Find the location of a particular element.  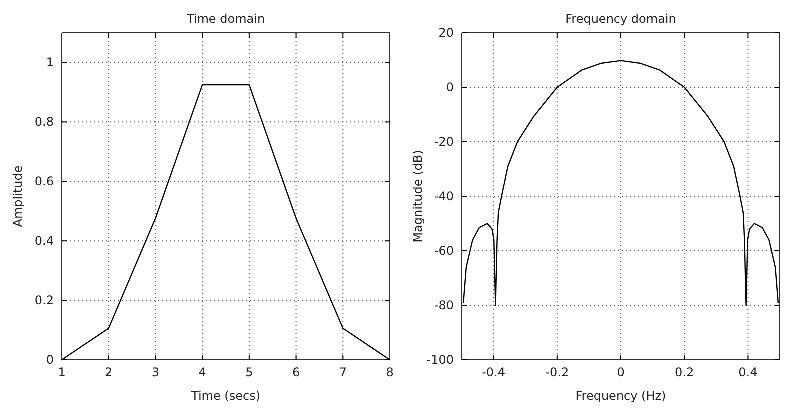

y-tick-label: 0.6 is located at coordinates (44, 181).